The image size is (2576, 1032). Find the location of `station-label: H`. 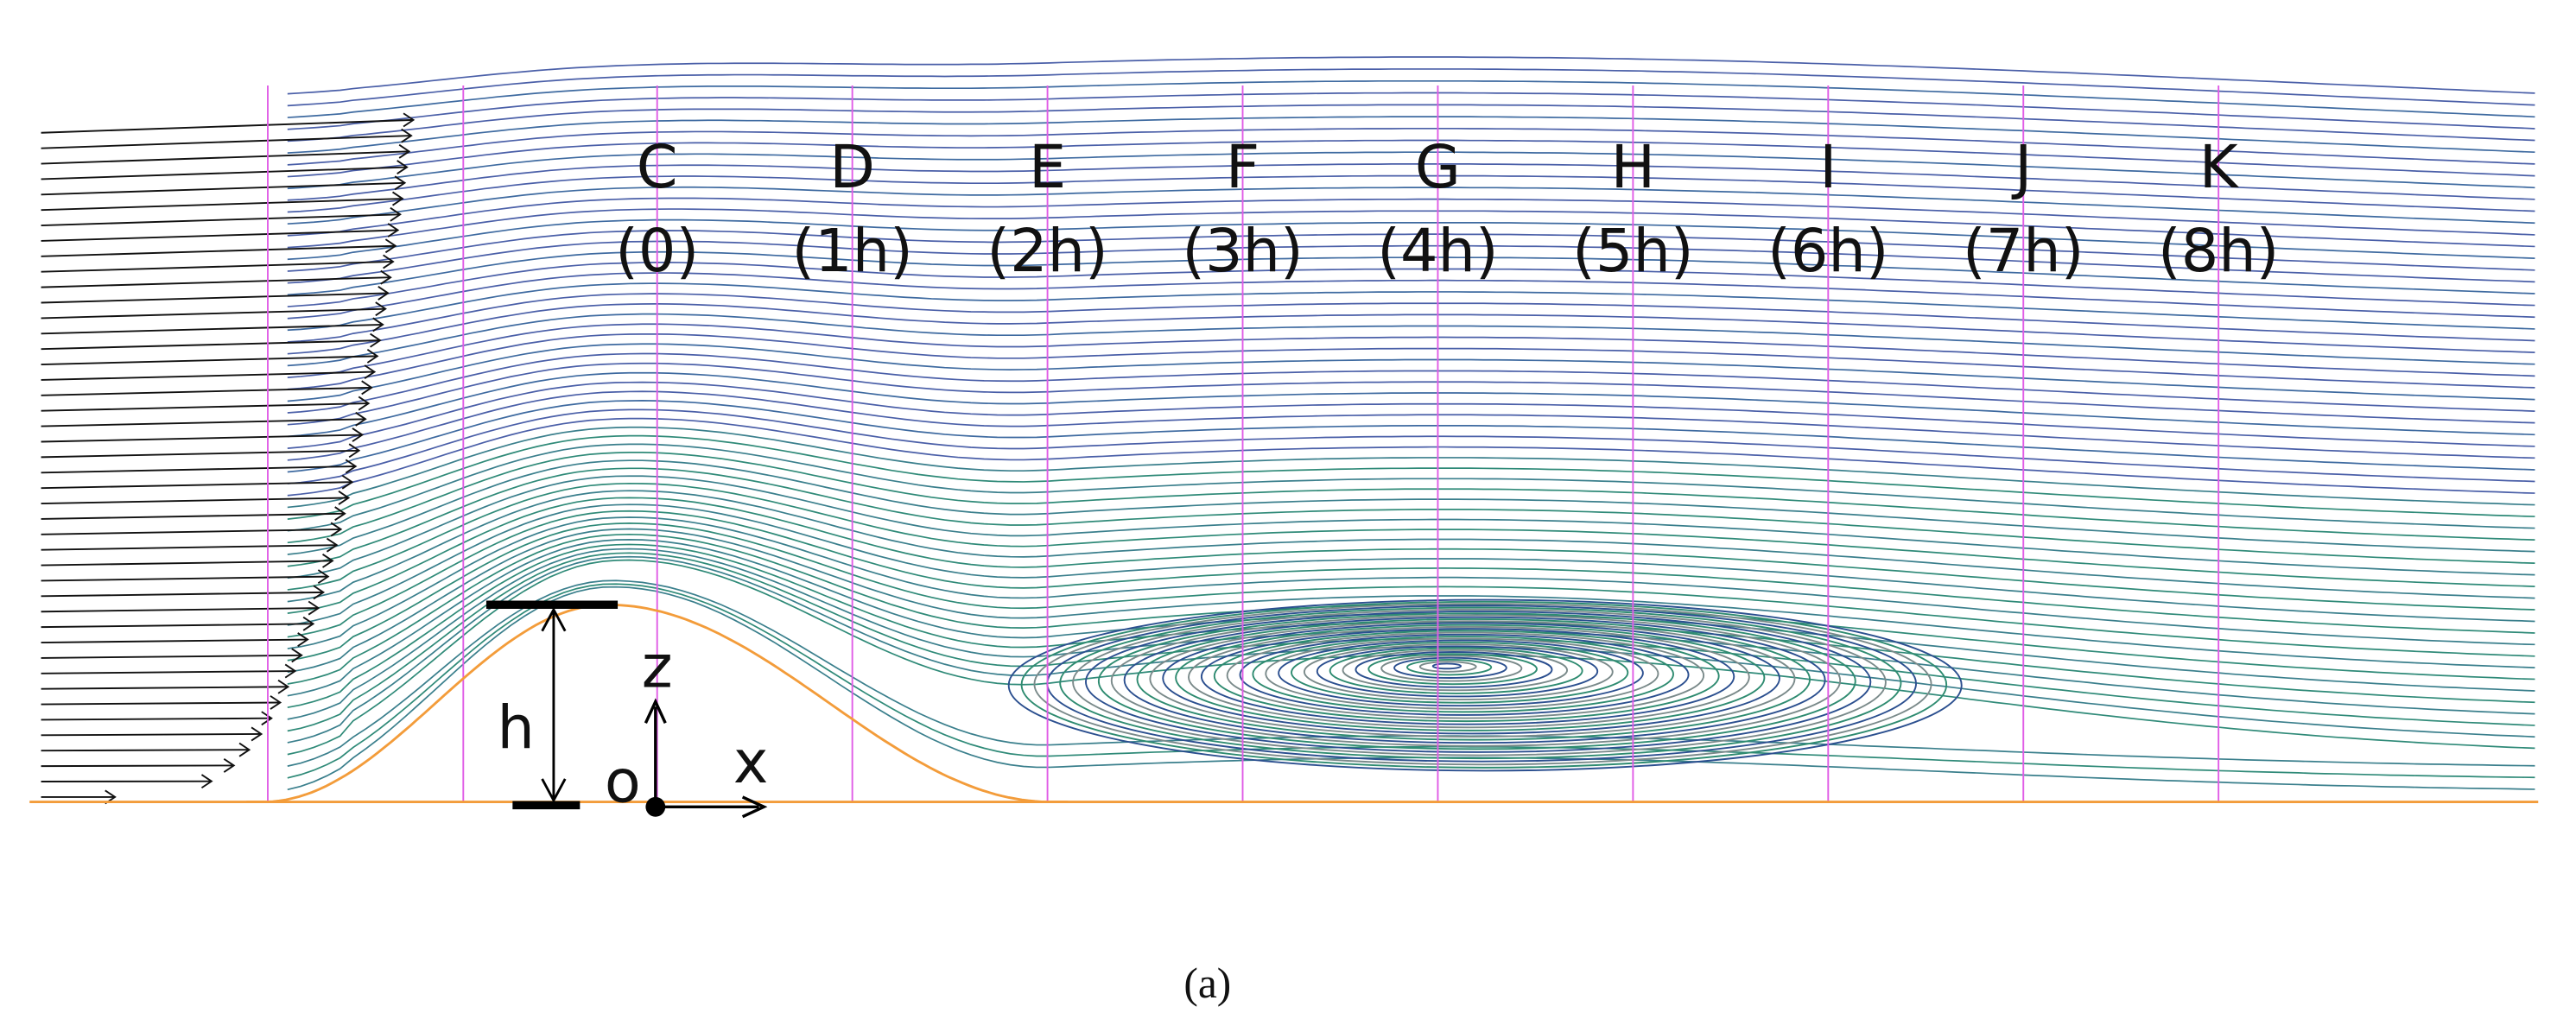

station-label: H is located at coordinates (1633, 167).